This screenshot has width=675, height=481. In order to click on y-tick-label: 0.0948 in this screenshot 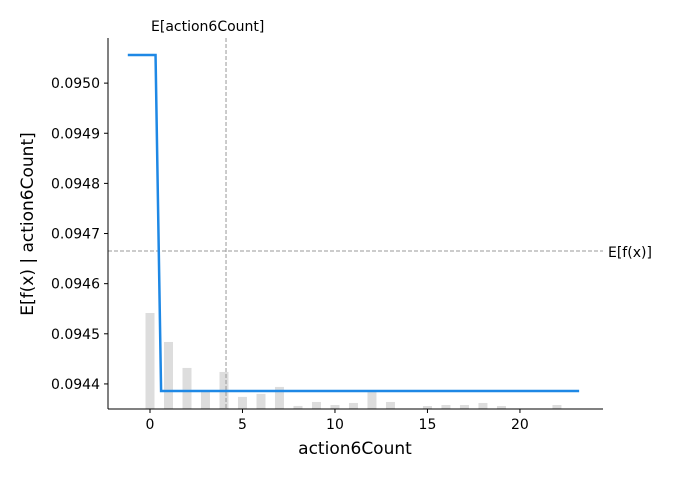, I will do `click(75, 184)`.